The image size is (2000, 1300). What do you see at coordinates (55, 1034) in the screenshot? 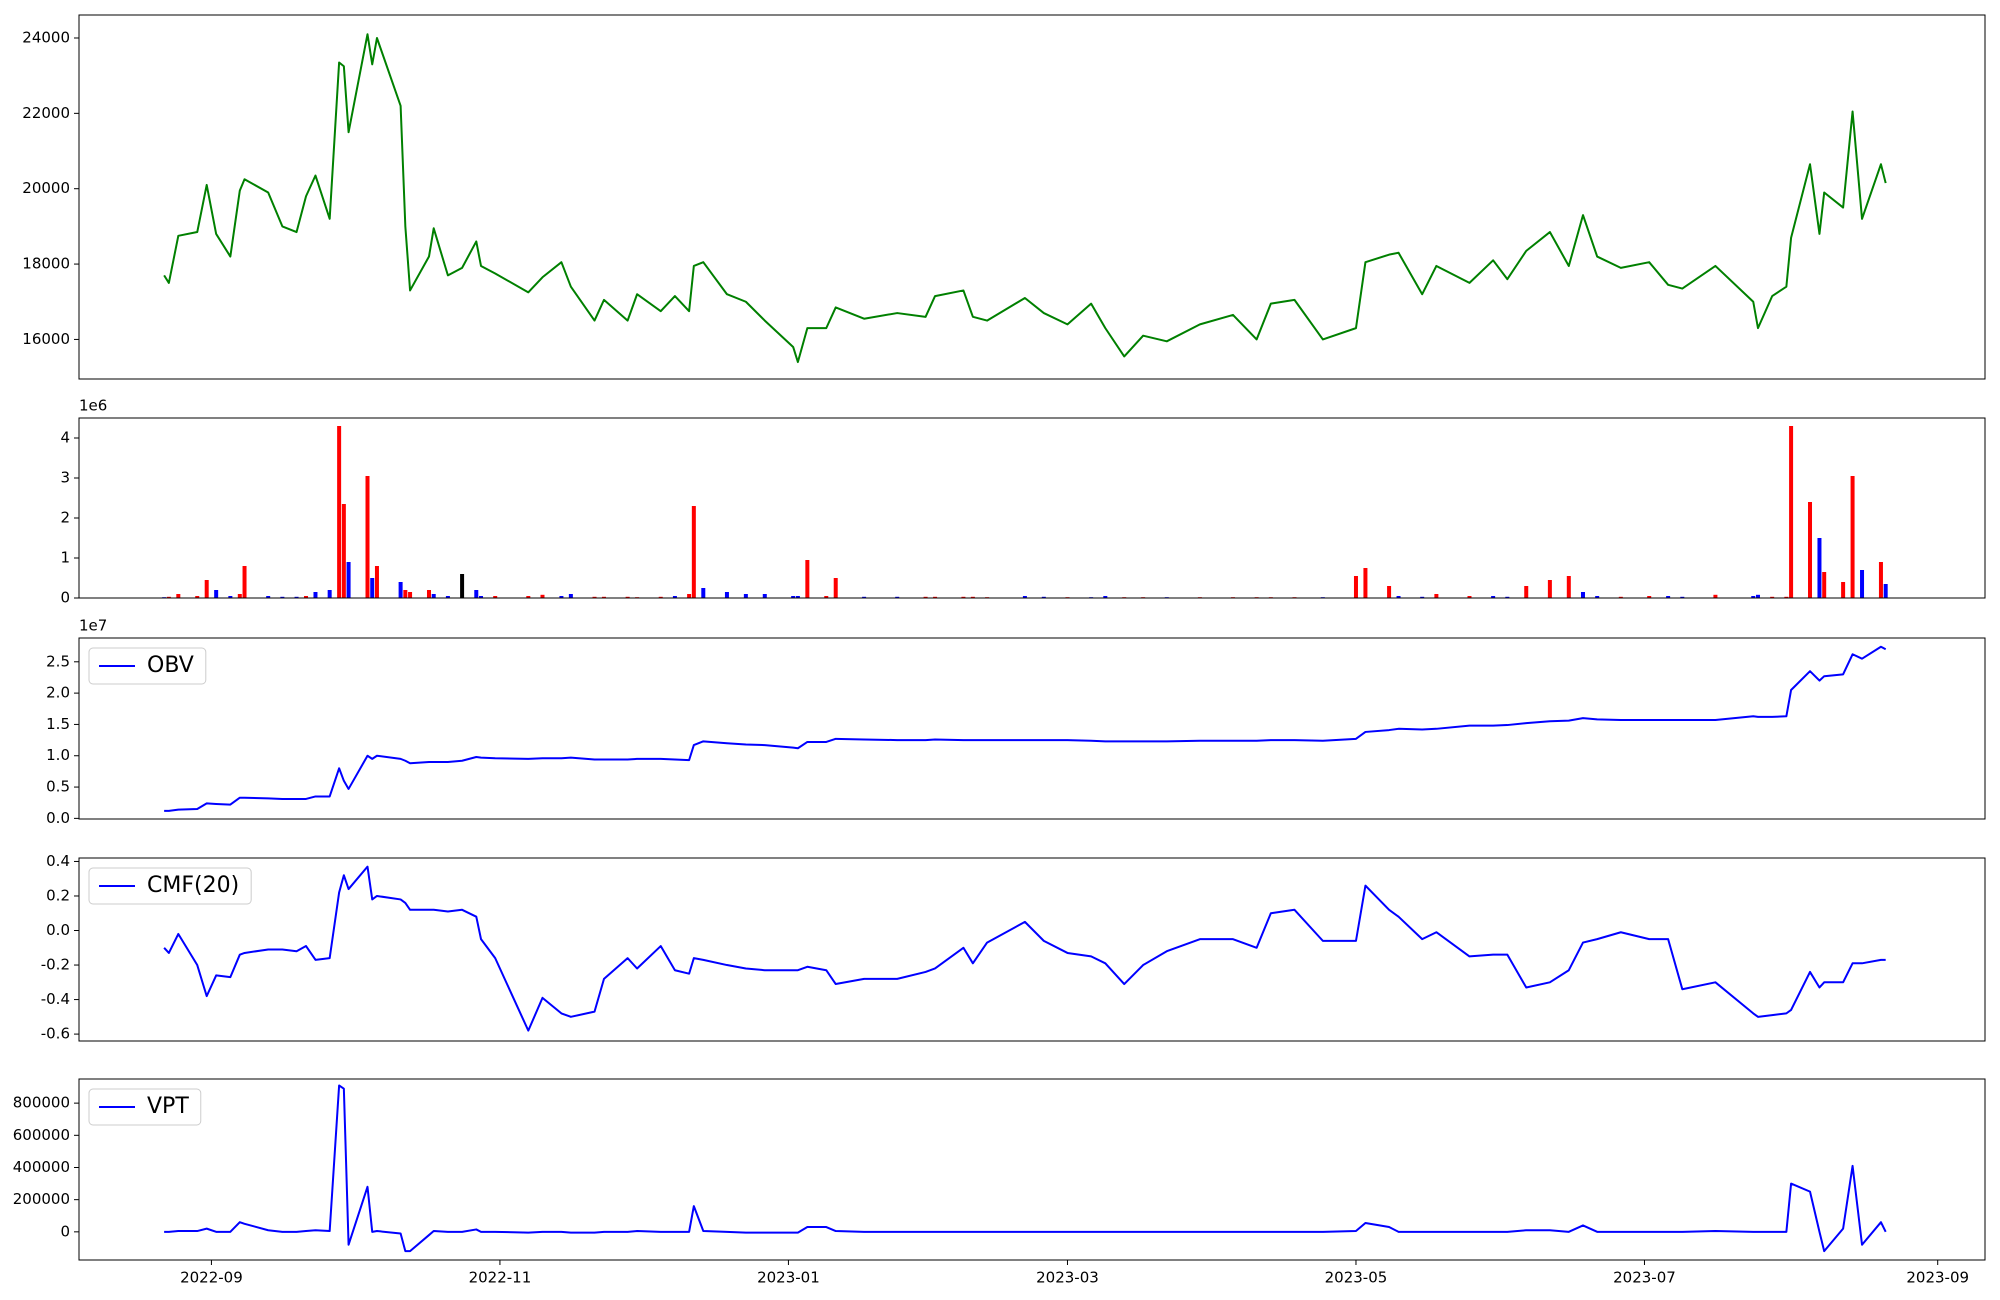
I see `y-tick-label: -0.6` at bounding box center [55, 1034].